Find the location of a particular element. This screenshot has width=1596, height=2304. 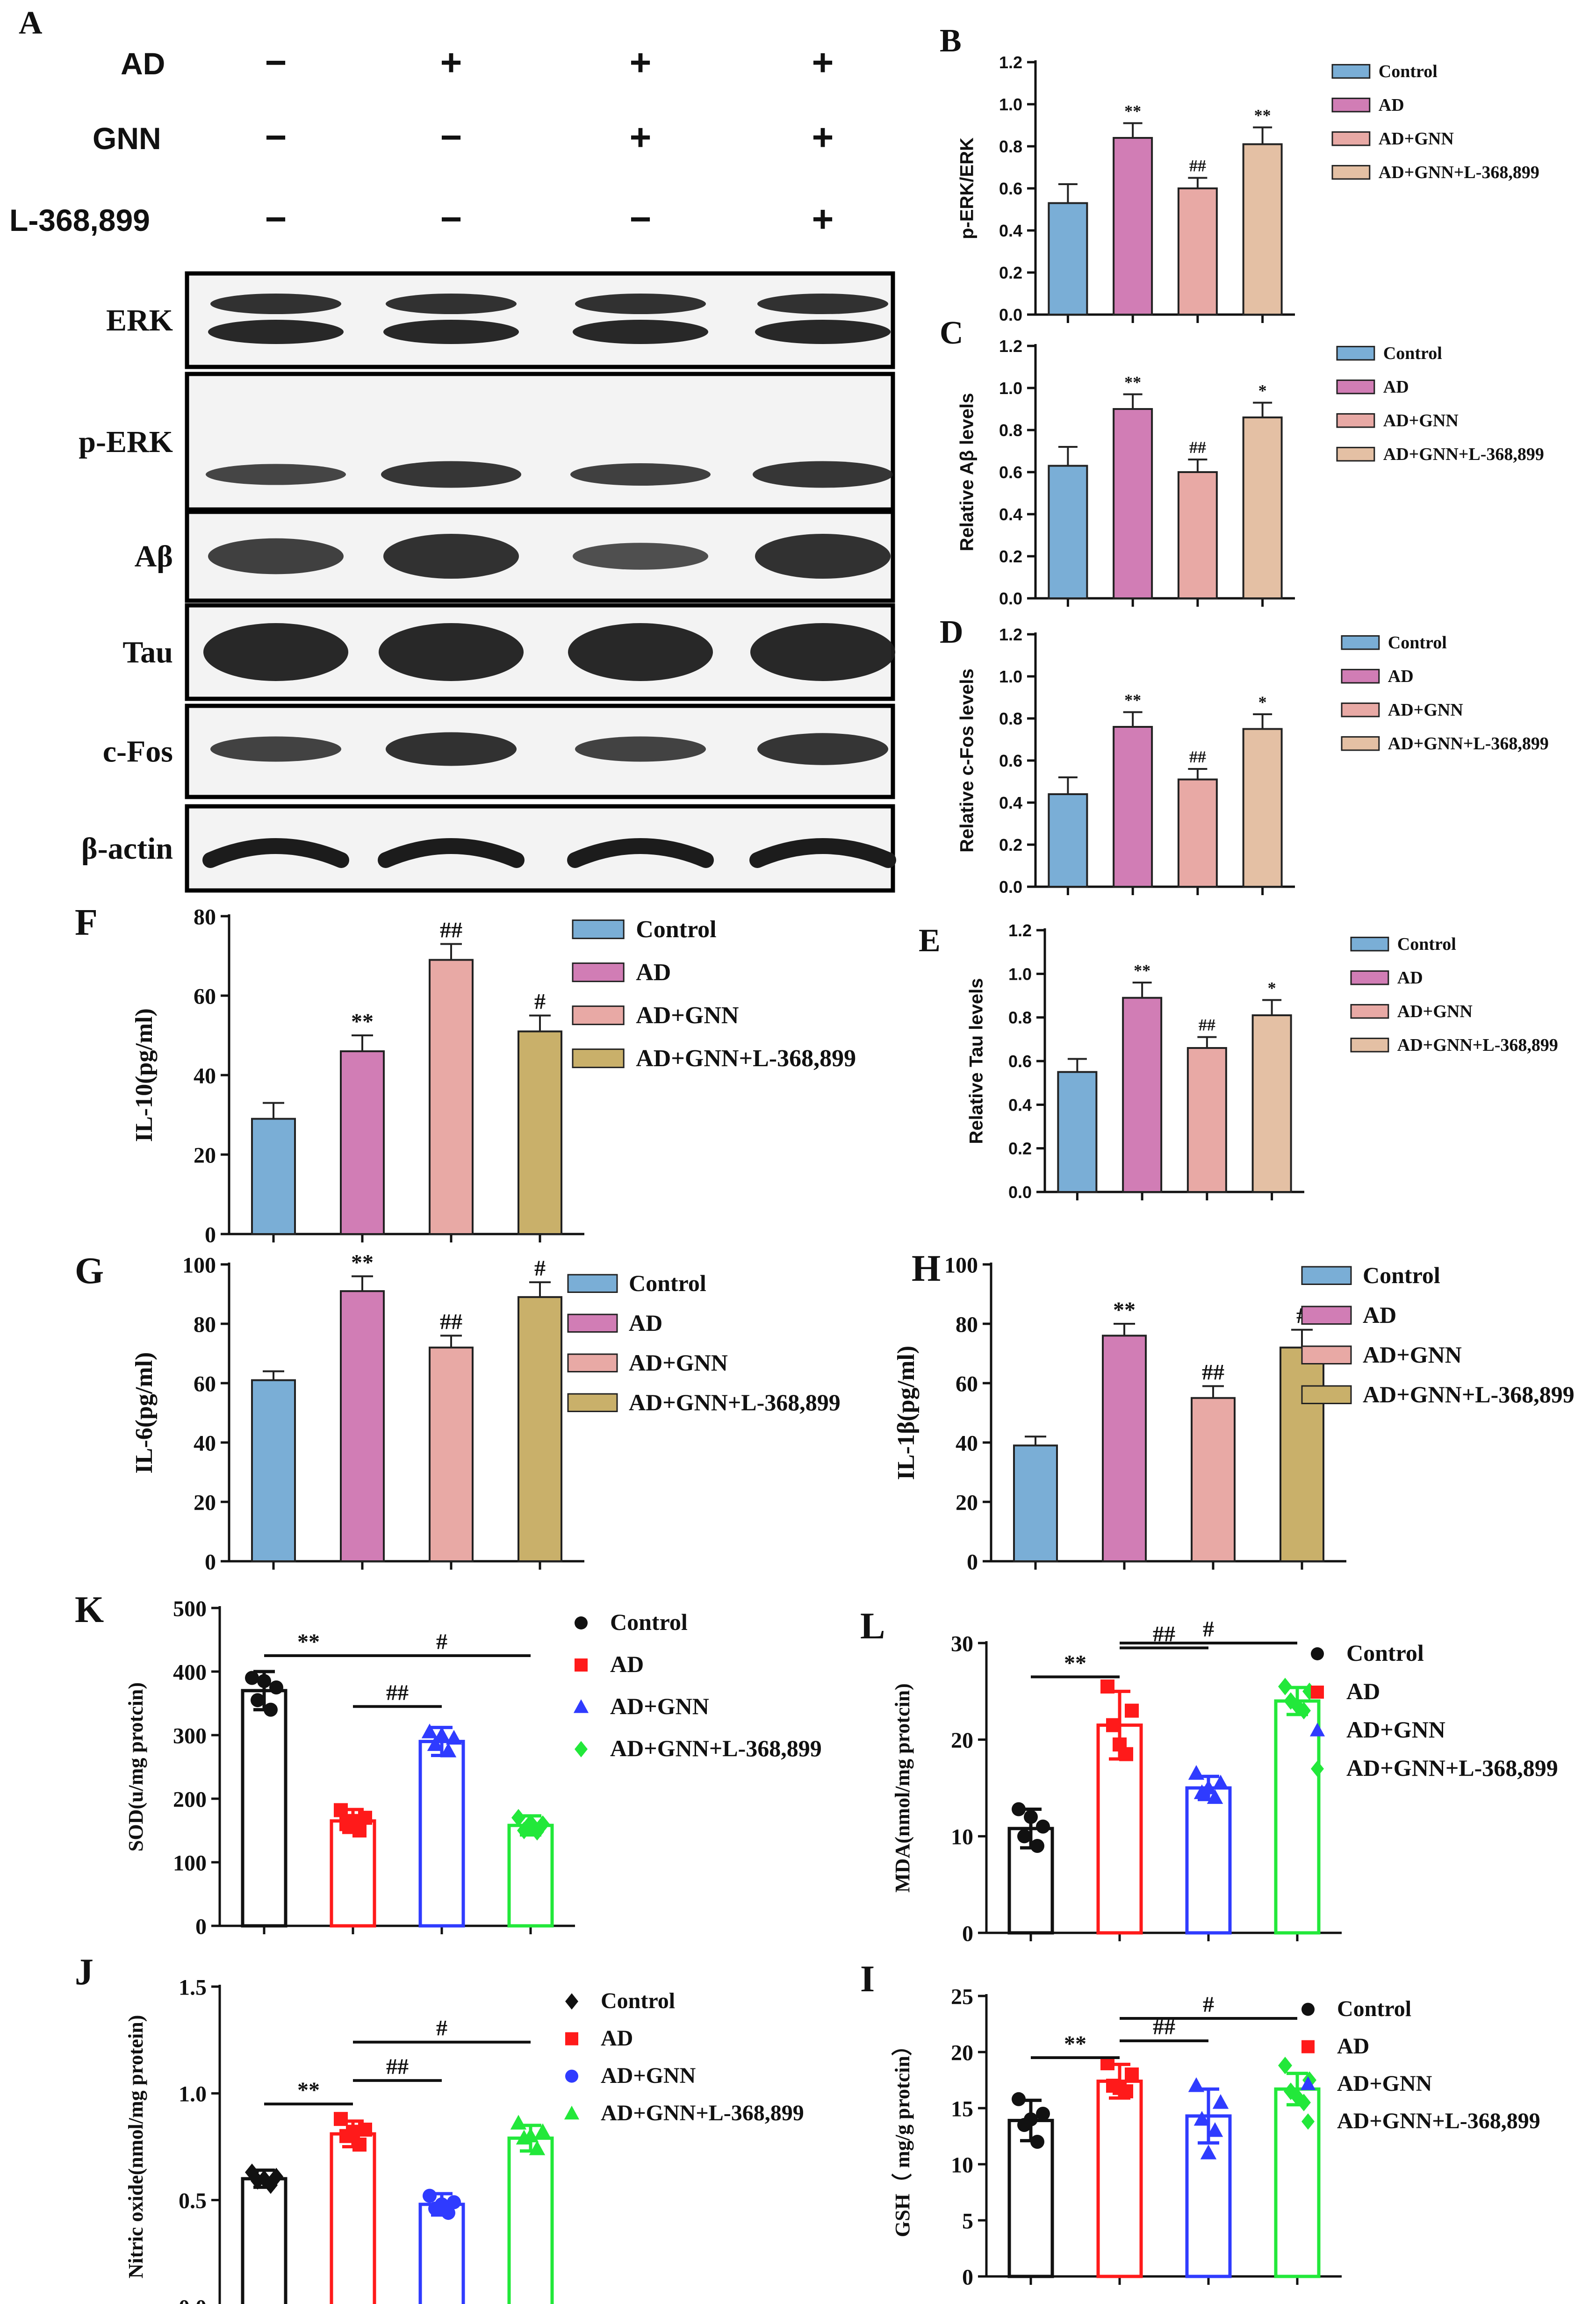

significance-label: ## is located at coordinates (1213, 1372).